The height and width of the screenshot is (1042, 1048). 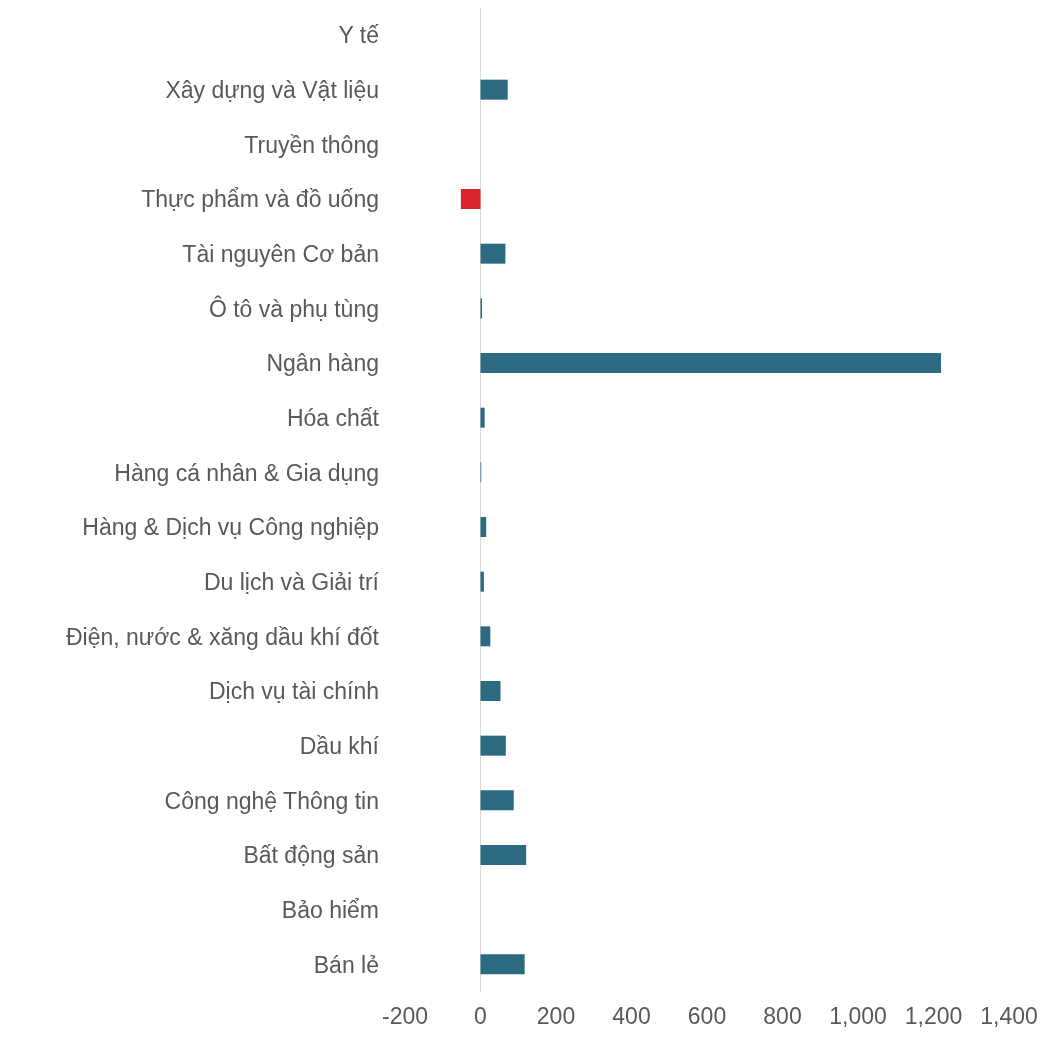 I want to click on x-tick-label: 1,200, so click(x=933, y=1016).